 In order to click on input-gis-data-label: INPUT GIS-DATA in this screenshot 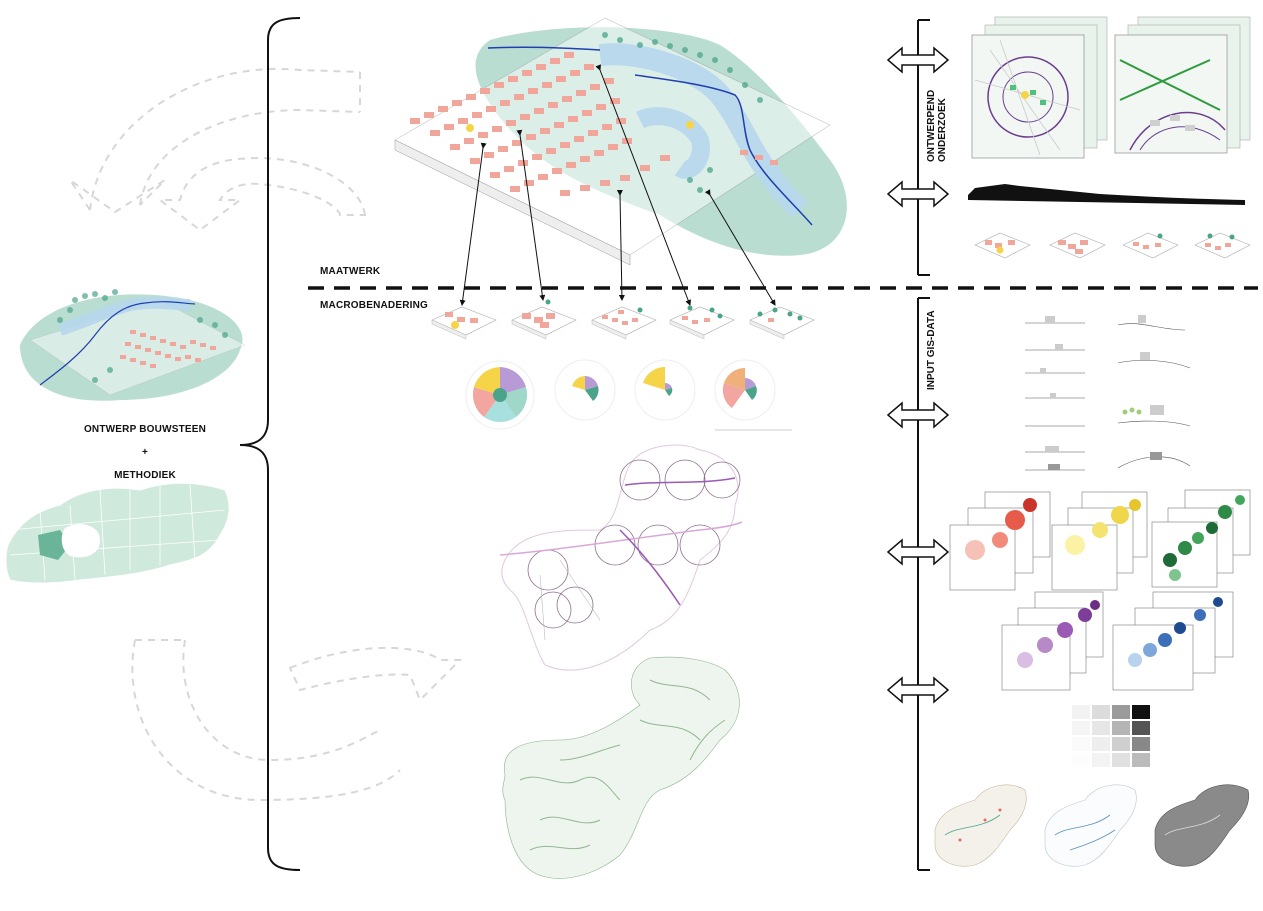, I will do `click(931, 350)`.